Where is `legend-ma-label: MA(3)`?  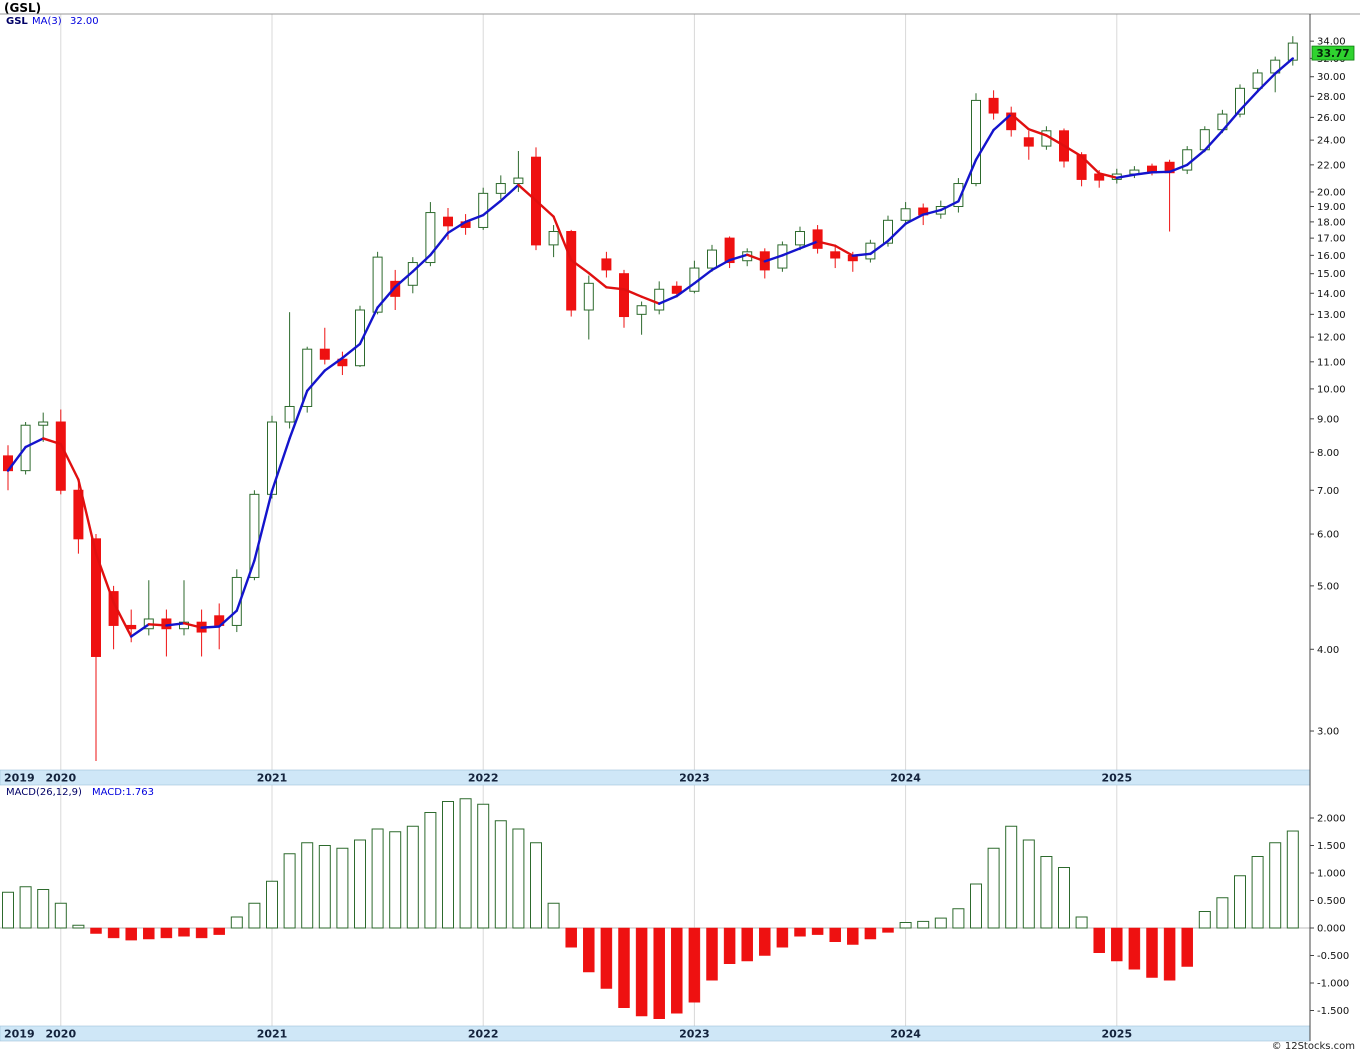 legend-ma-label: MA(3) is located at coordinates (47, 21).